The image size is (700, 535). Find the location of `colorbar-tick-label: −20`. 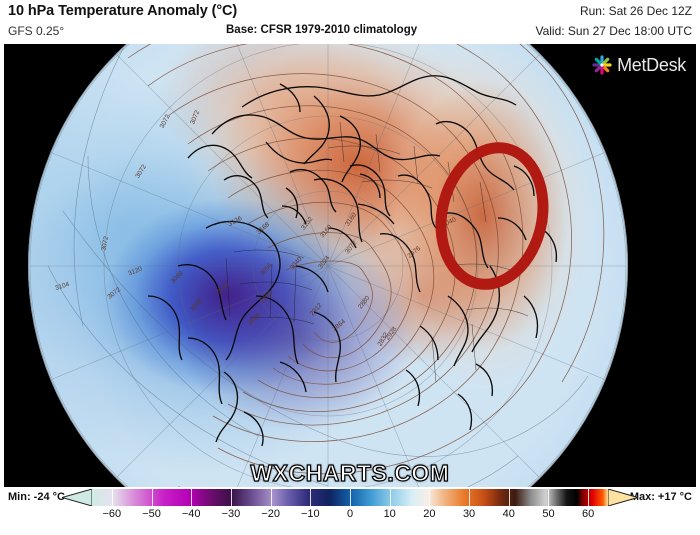

colorbar-tick-label: −20 is located at coordinates (270, 514).